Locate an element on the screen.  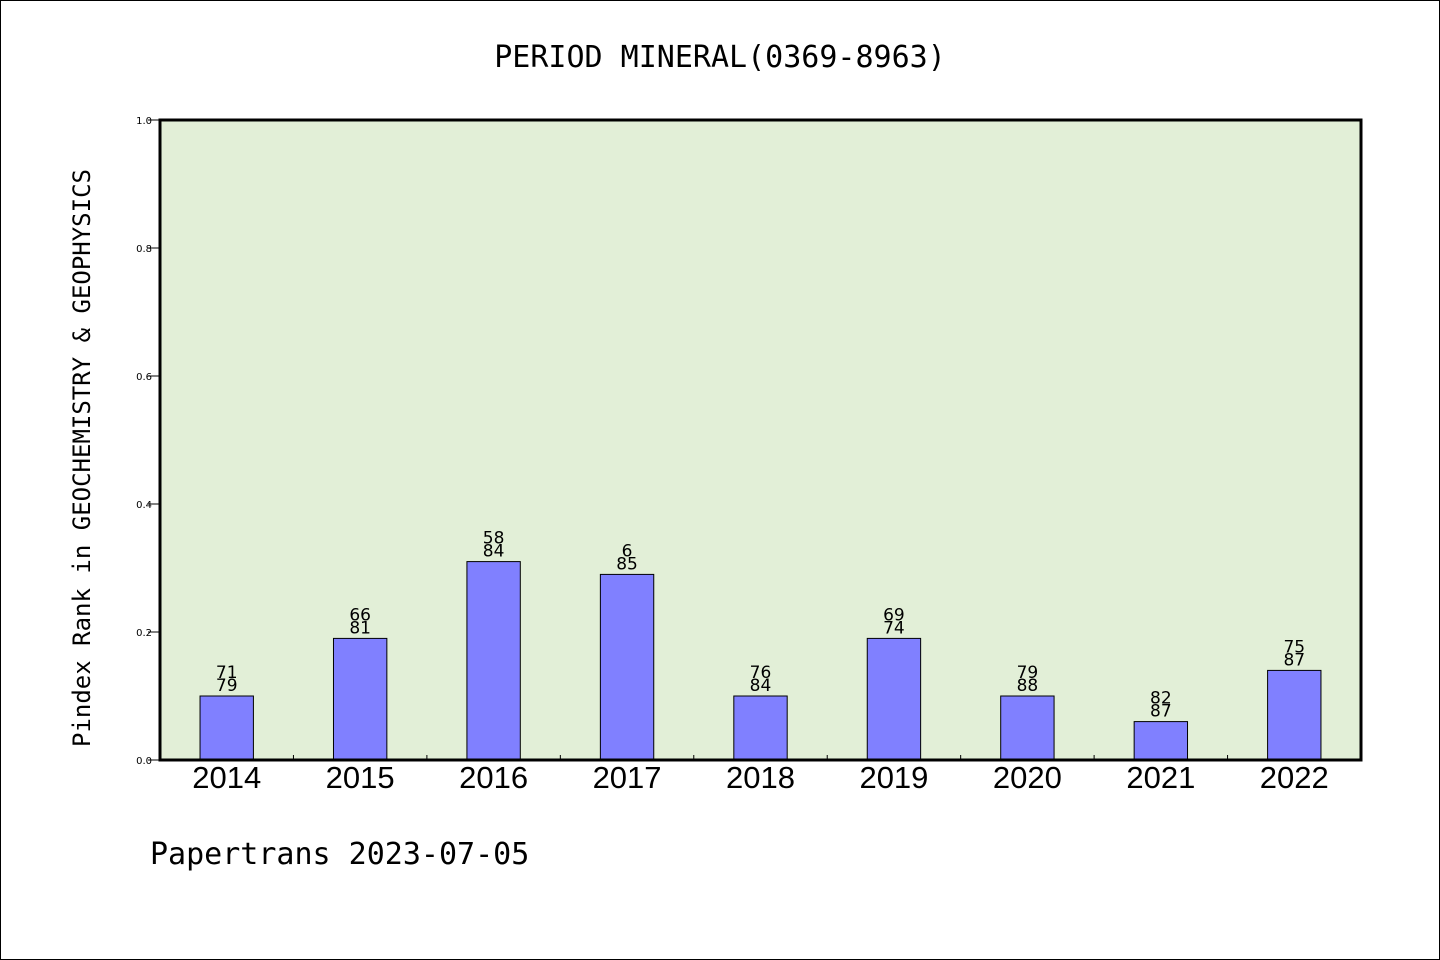
y-axis-label: Pindex Rank in GEOCHEMISTRY & GEOPHYSICS is located at coordinates (82, 458).